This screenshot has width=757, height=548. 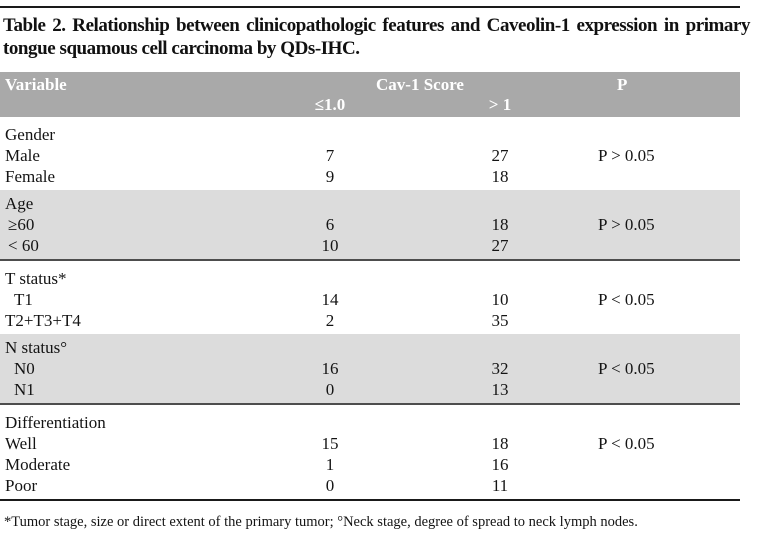 What do you see at coordinates (23, 245) in the screenshot?
I see `cell-variable: < 60` at bounding box center [23, 245].